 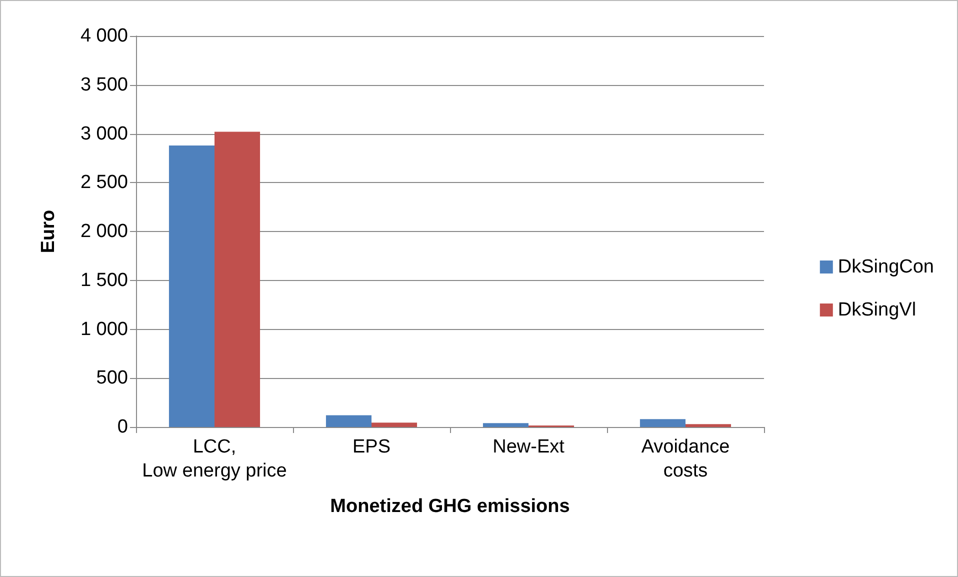 I want to click on x-tick-label: New-Ext, so click(x=529, y=447).